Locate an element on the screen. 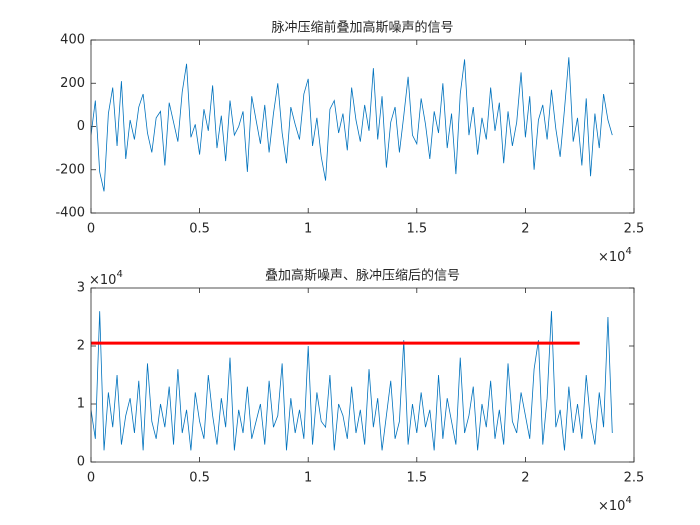  y-tick-label: 400 is located at coordinates (72, 40).